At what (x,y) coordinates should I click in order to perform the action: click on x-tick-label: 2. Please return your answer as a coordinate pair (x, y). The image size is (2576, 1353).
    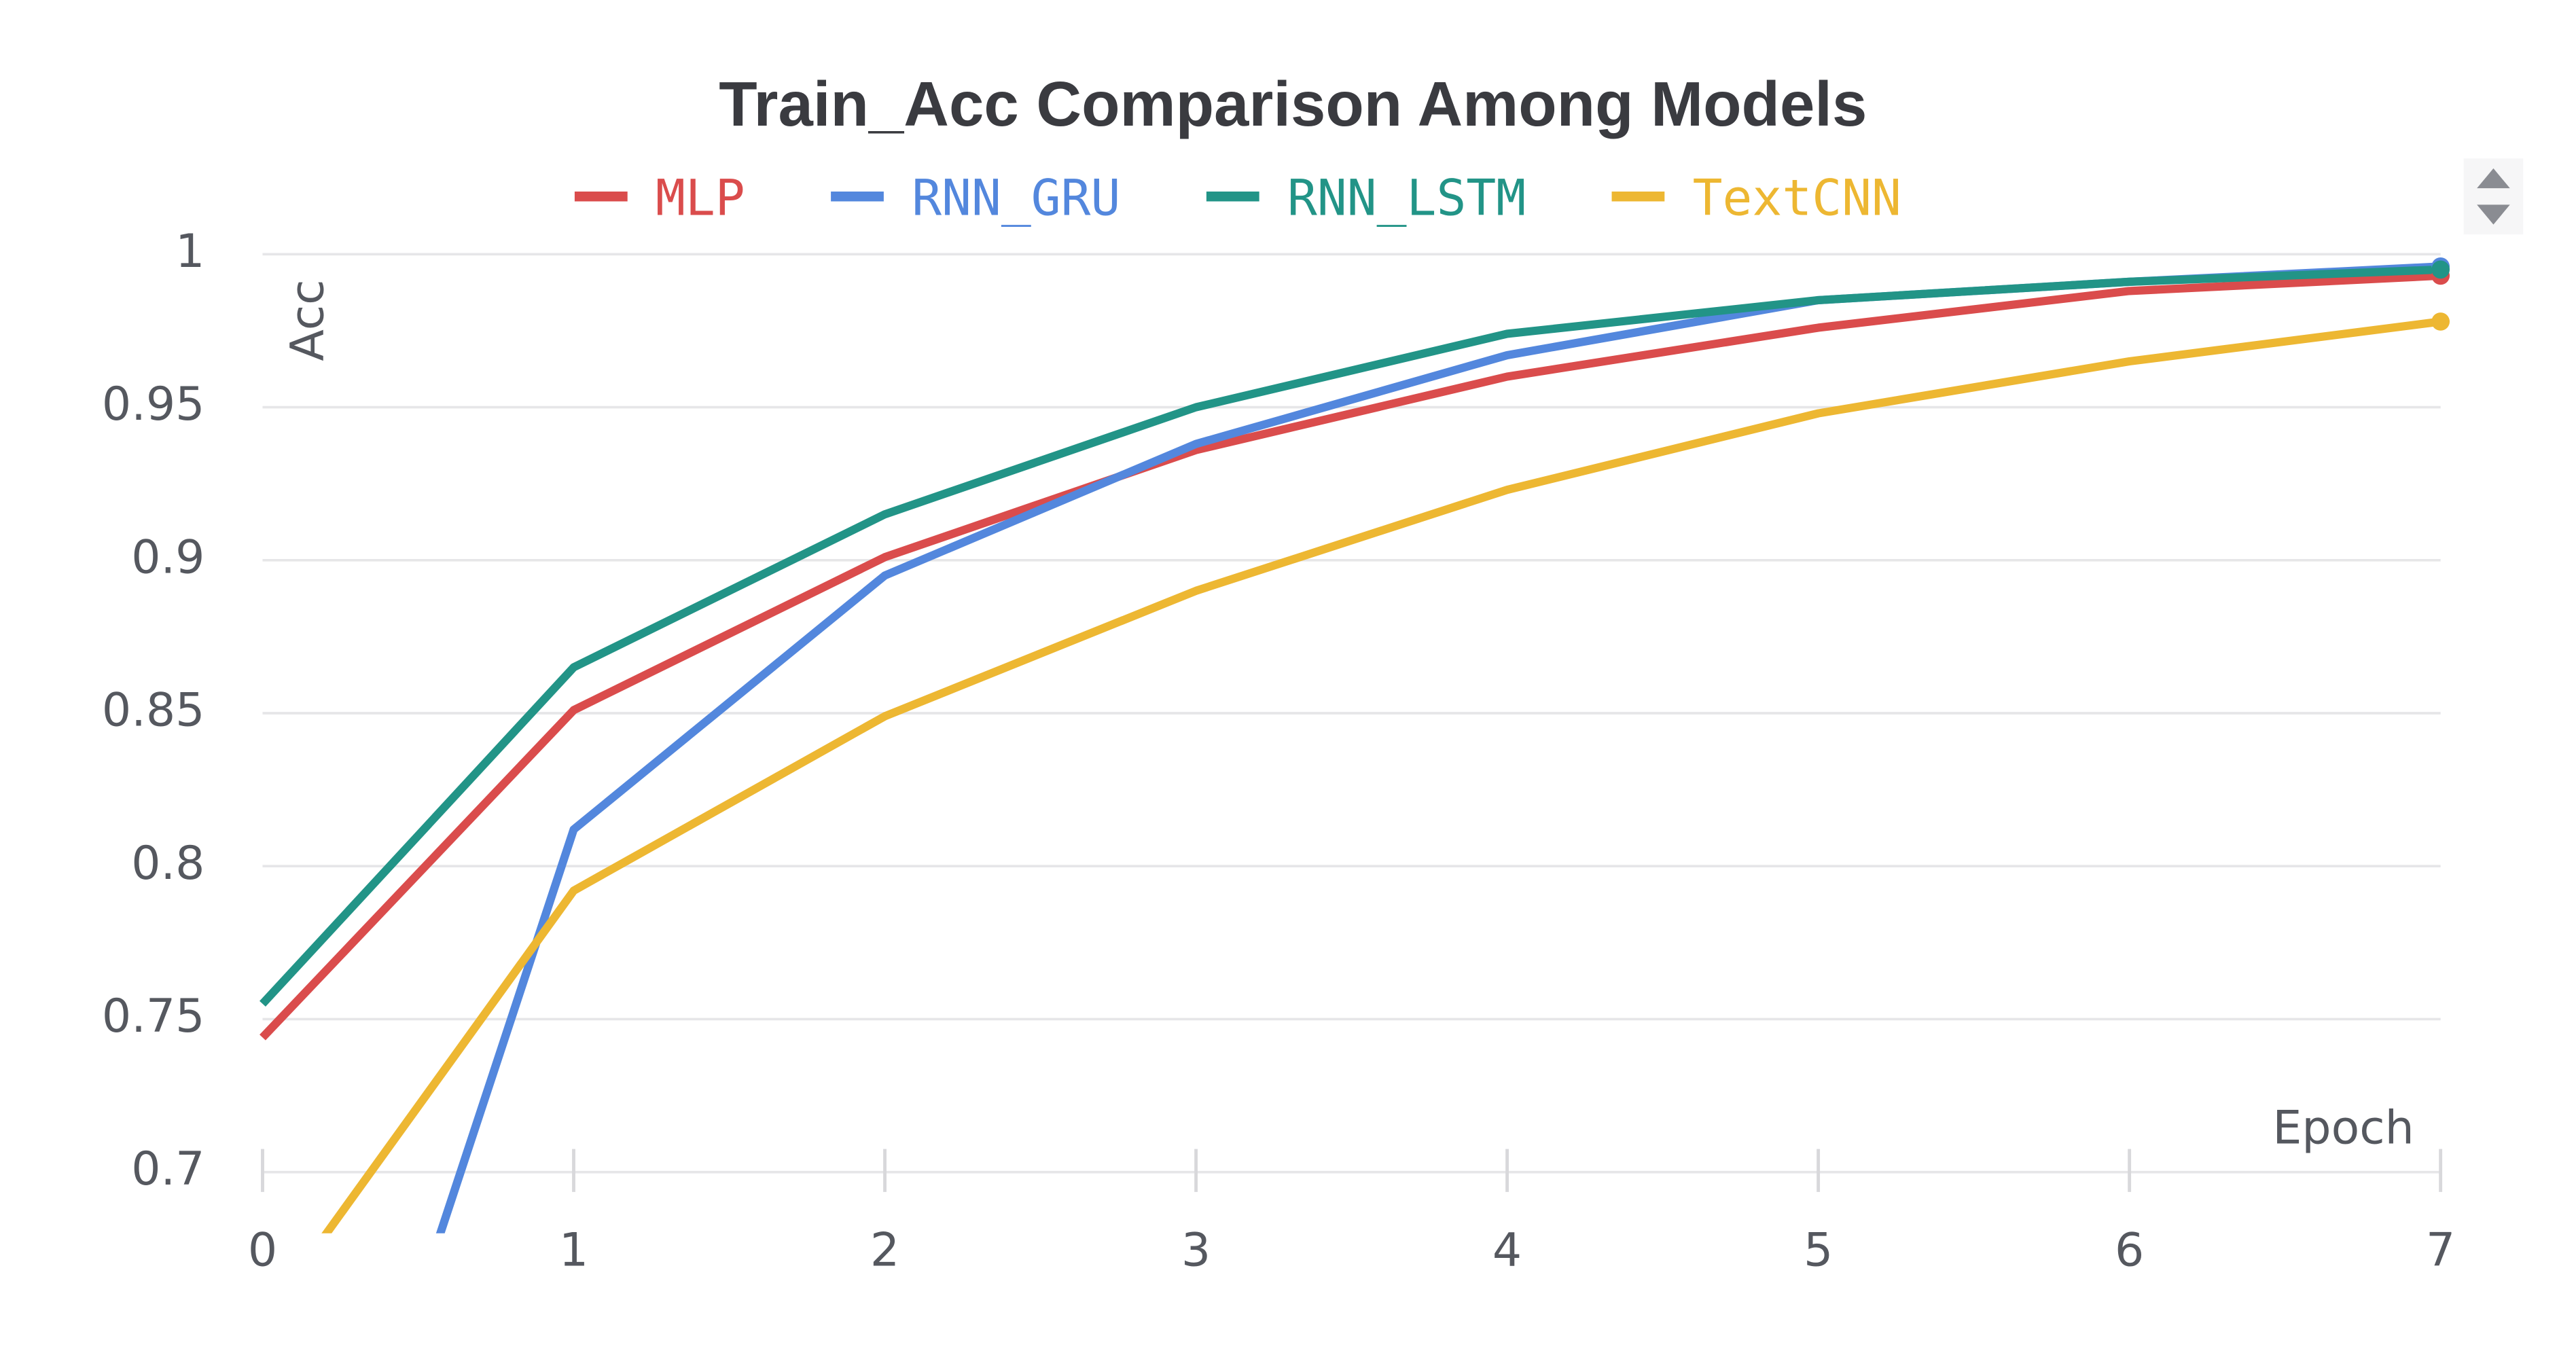
    Looking at the image, I should click on (884, 1250).